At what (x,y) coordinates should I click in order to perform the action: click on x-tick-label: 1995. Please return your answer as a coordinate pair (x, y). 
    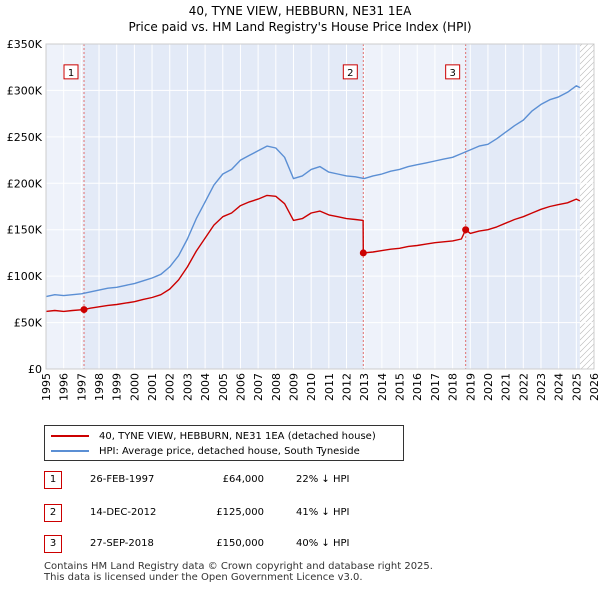
    Looking at the image, I should click on (46, 387).